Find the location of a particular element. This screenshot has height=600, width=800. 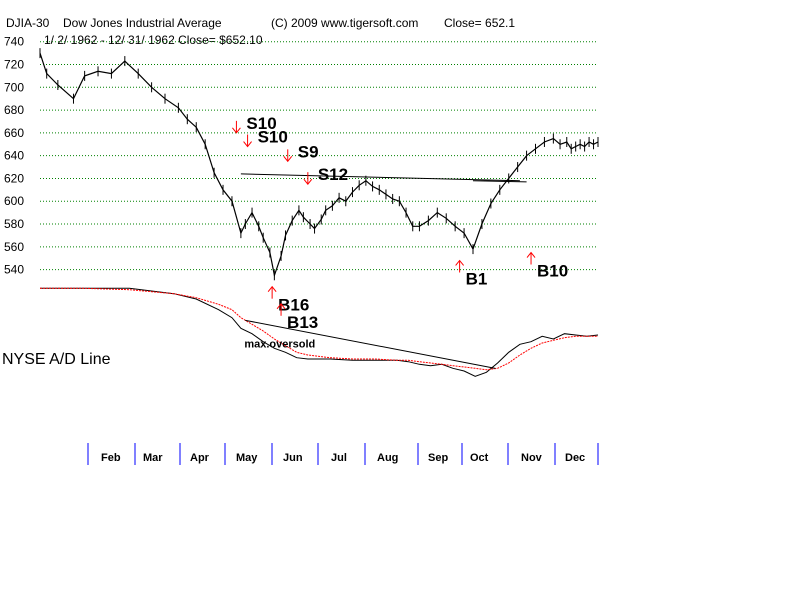

signal-label: B13 is located at coordinates (302, 322).